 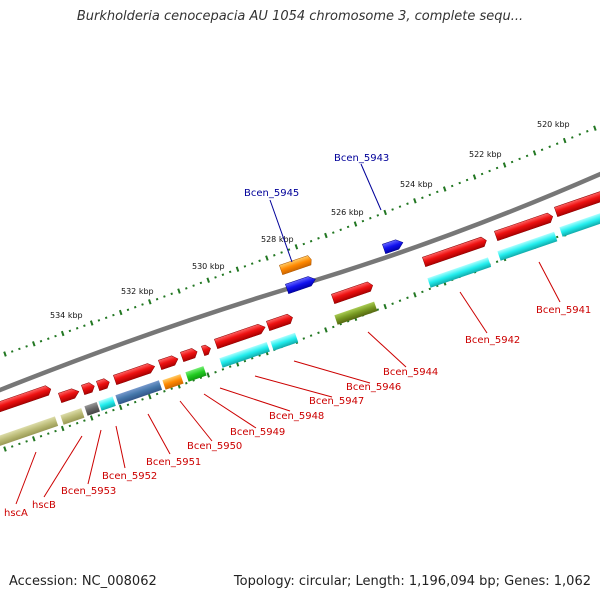 What do you see at coordinates (173, 382) in the screenshot?
I see `feature-bcen5950-product` at bounding box center [173, 382].